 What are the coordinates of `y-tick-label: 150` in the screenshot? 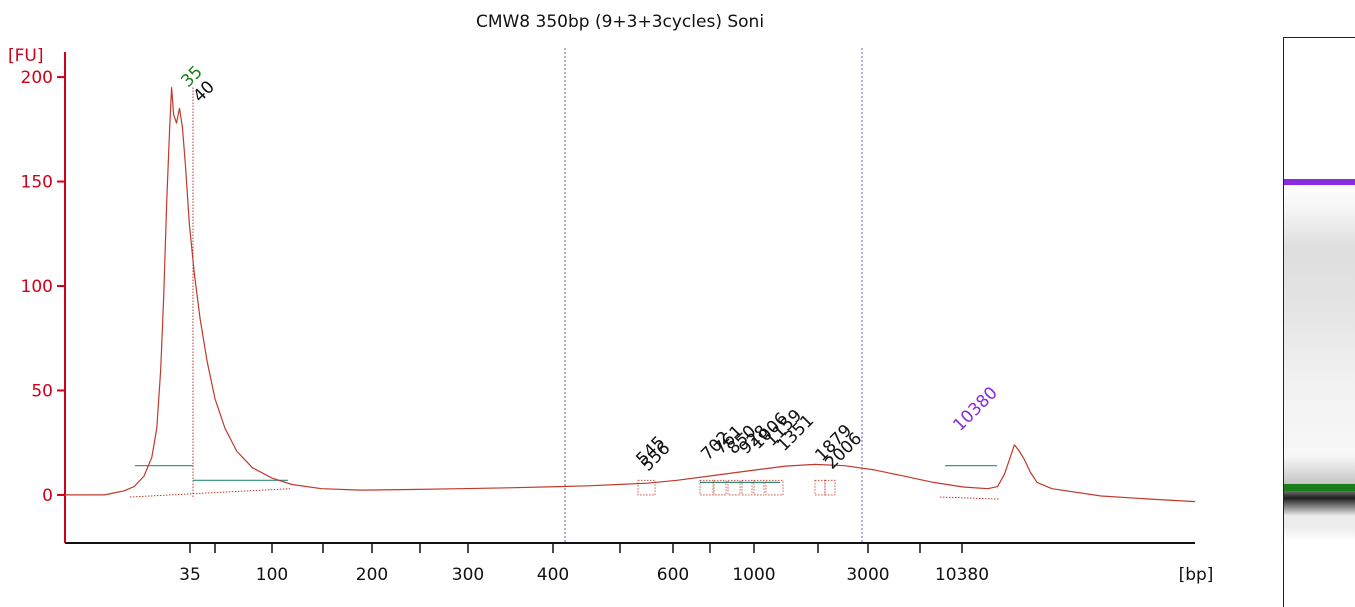 It's located at (37, 183).